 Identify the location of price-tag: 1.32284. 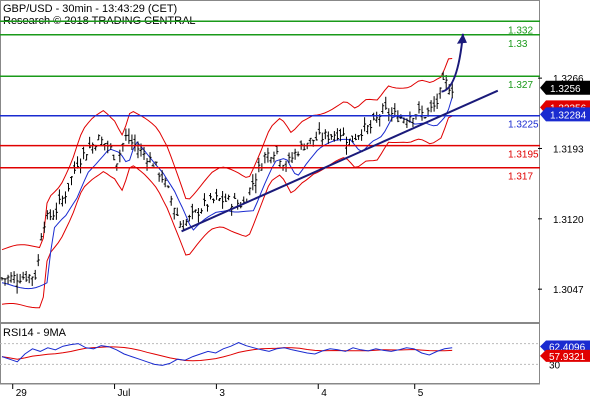
(565, 114).